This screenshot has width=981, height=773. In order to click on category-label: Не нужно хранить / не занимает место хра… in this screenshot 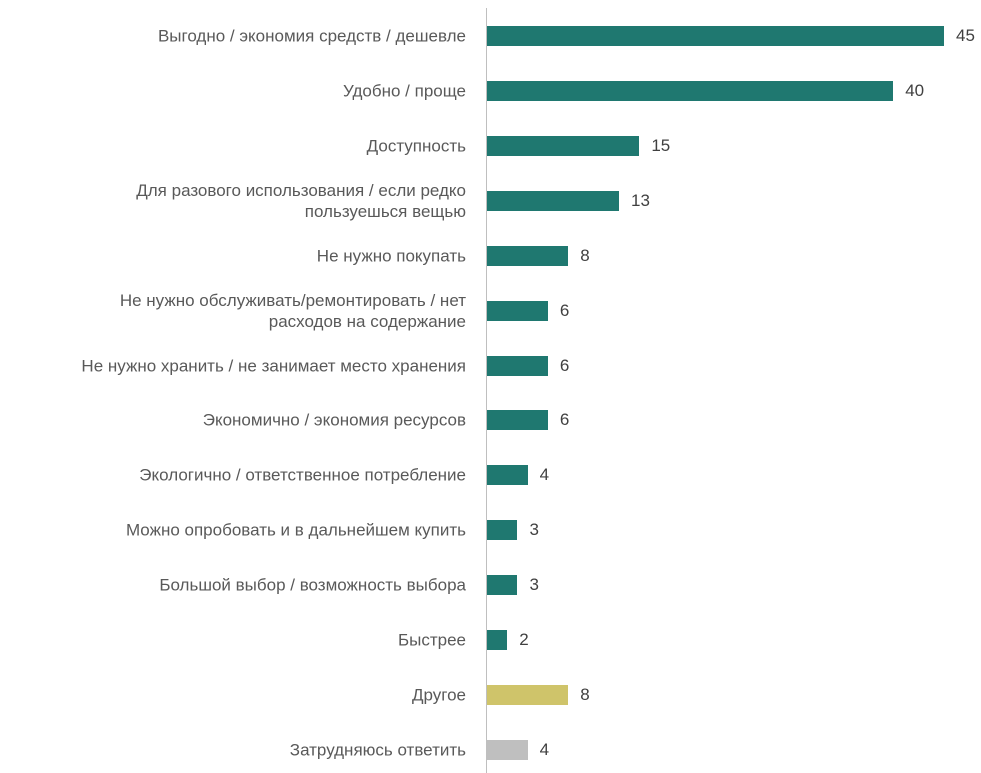, I will do `click(273, 366)`.